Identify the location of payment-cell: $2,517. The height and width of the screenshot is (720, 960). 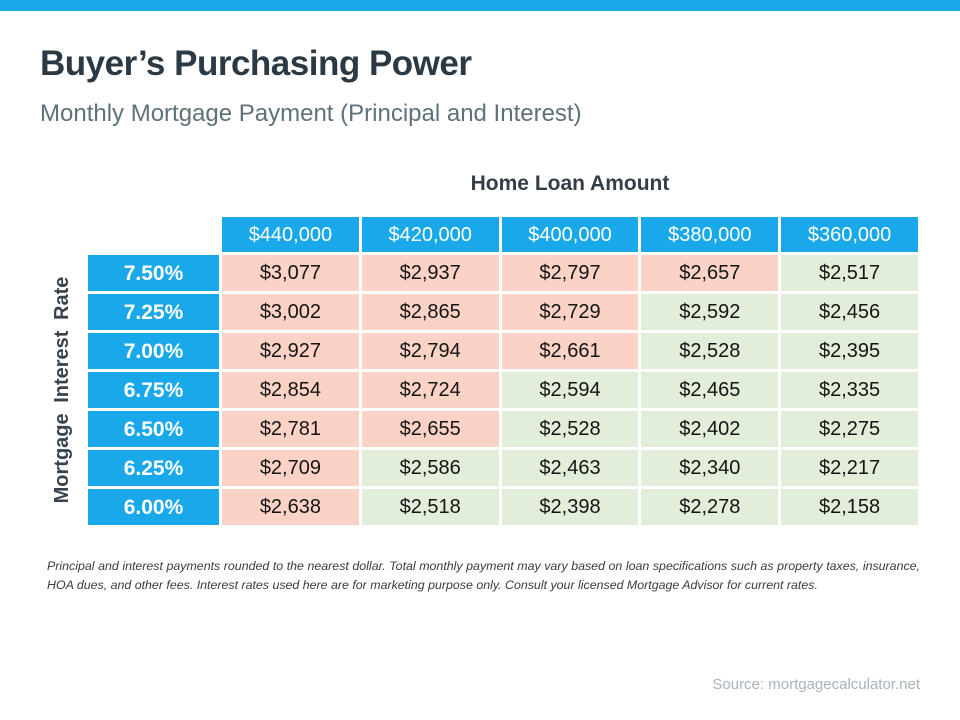
(849, 273).